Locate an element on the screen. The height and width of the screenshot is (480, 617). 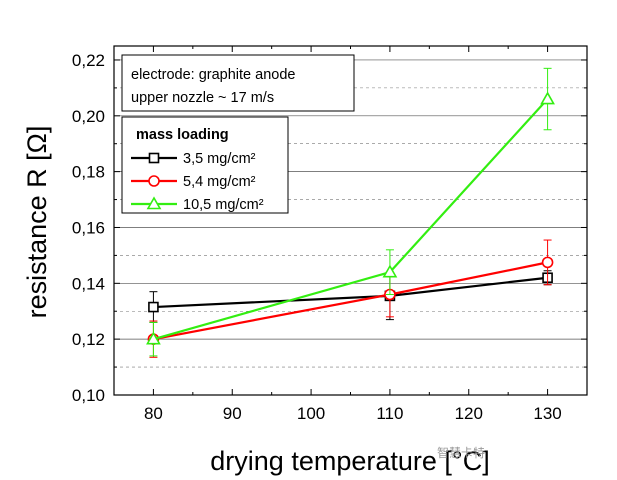
y-tick-label: 0,12 is located at coordinates (88, 339).